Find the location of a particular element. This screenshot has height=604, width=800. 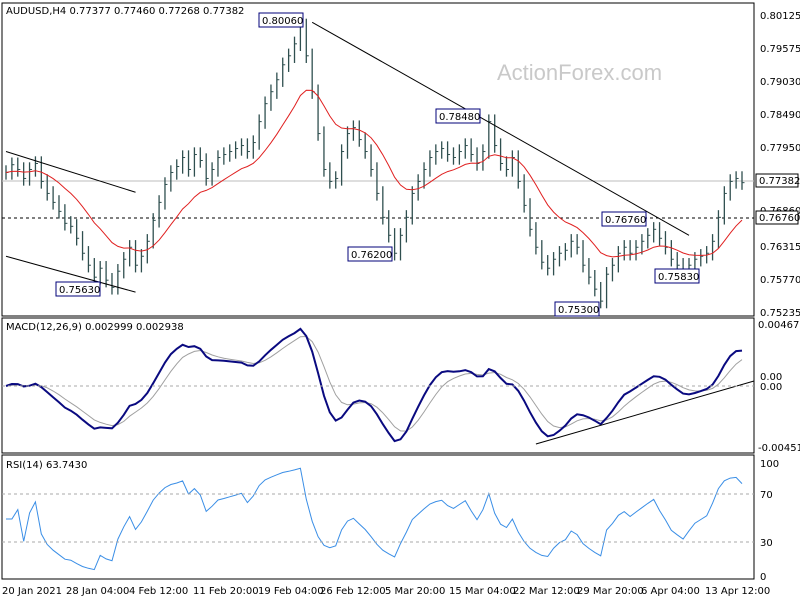

time-tick: 4 Feb 12:00 is located at coordinates (158, 591).